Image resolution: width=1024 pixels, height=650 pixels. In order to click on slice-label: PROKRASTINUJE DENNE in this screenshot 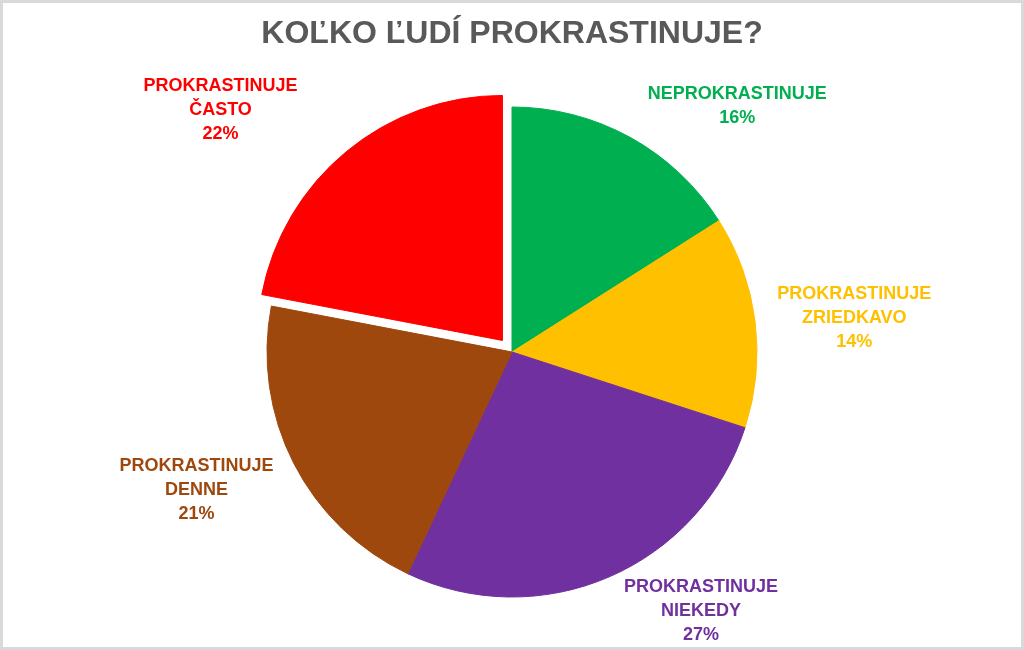, I will do `click(196, 477)`.